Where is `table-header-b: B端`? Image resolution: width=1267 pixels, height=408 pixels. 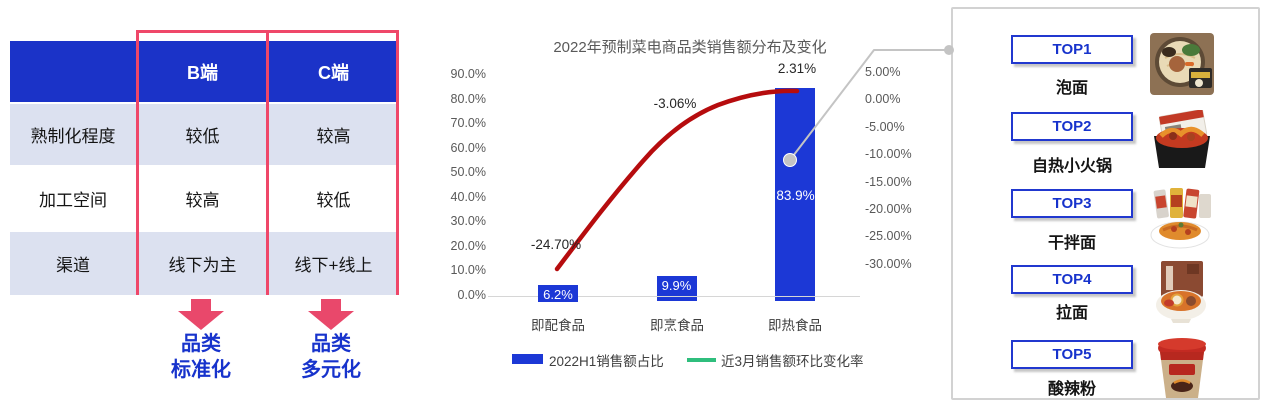 table-header-b: B端 is located at coordinates (202, 71).